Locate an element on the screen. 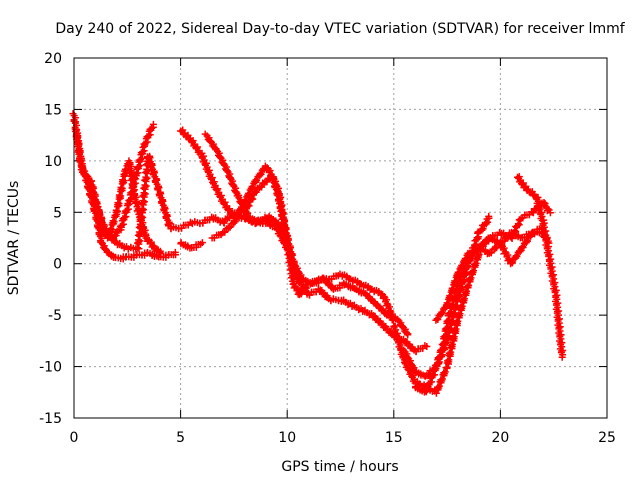  x-tick-label: 25 is located at coordinates (607, 438).